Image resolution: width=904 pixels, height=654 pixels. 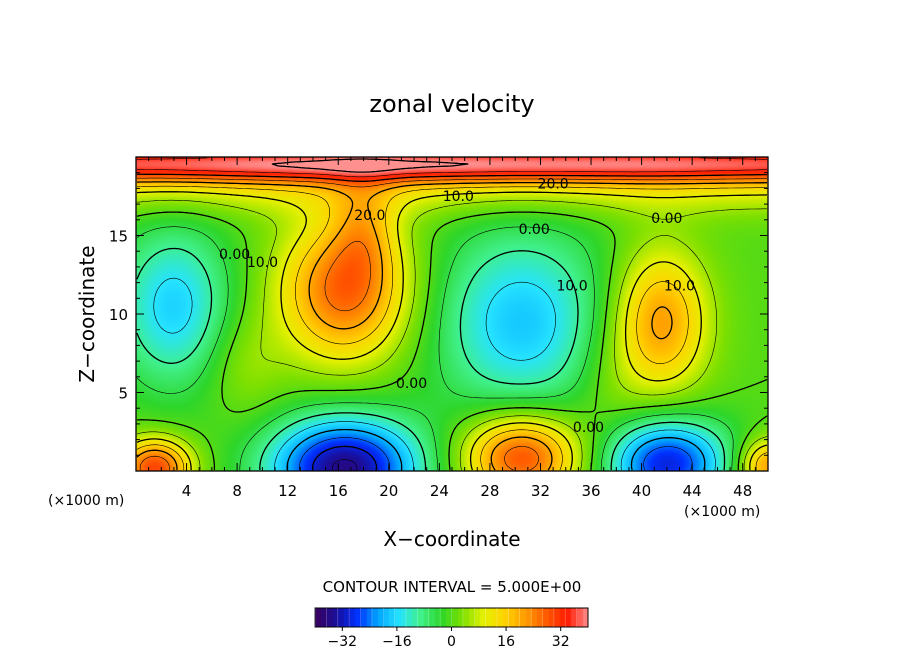 I want to click on x-tick-label: 28, so click(x=489, y=491).